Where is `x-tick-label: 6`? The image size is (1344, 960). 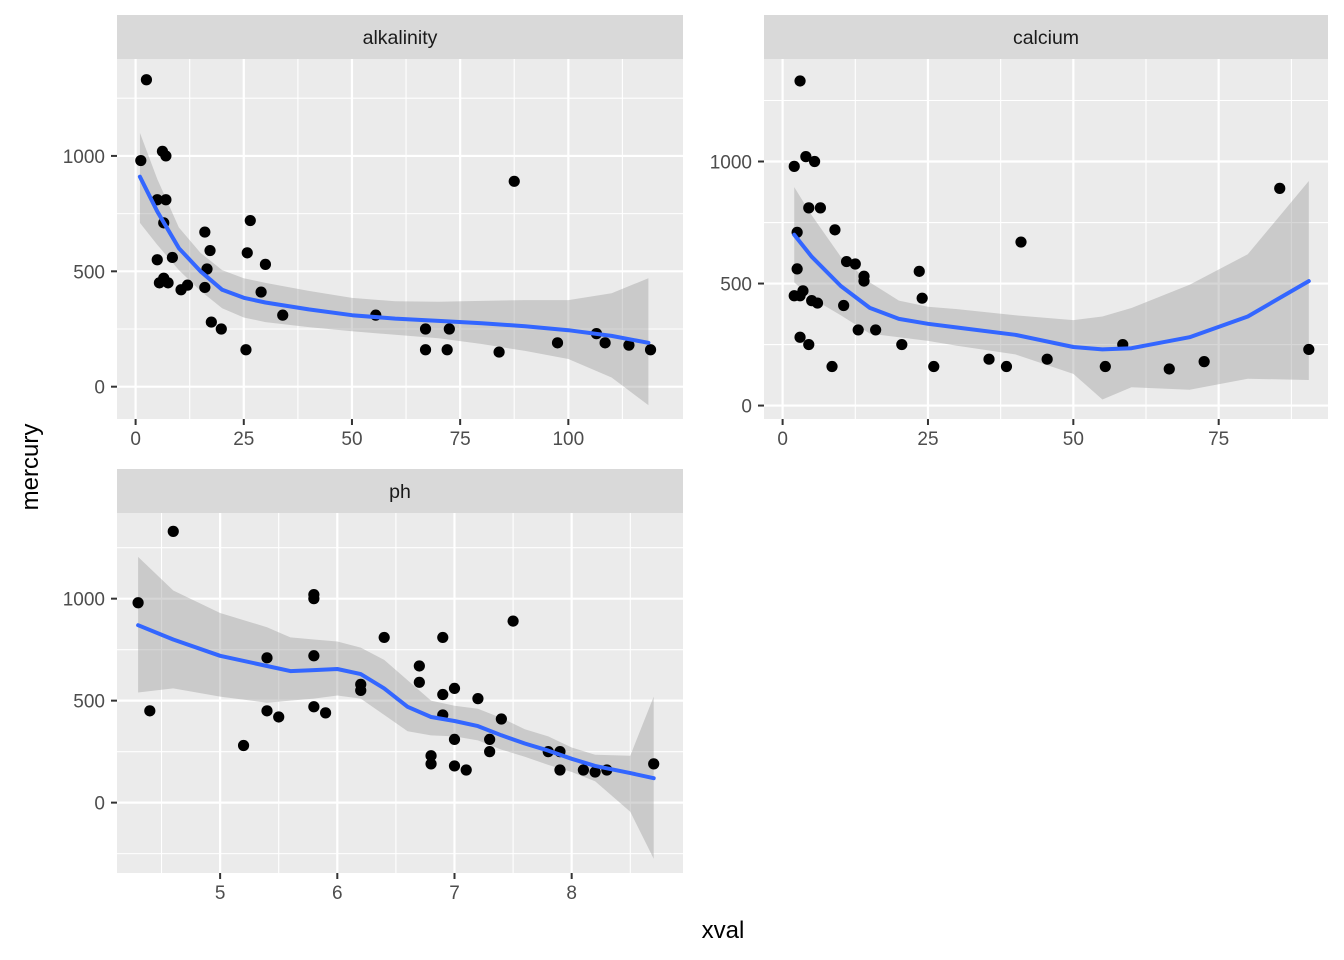
x-tick-label: 6 is located at coordinates (337, 893).